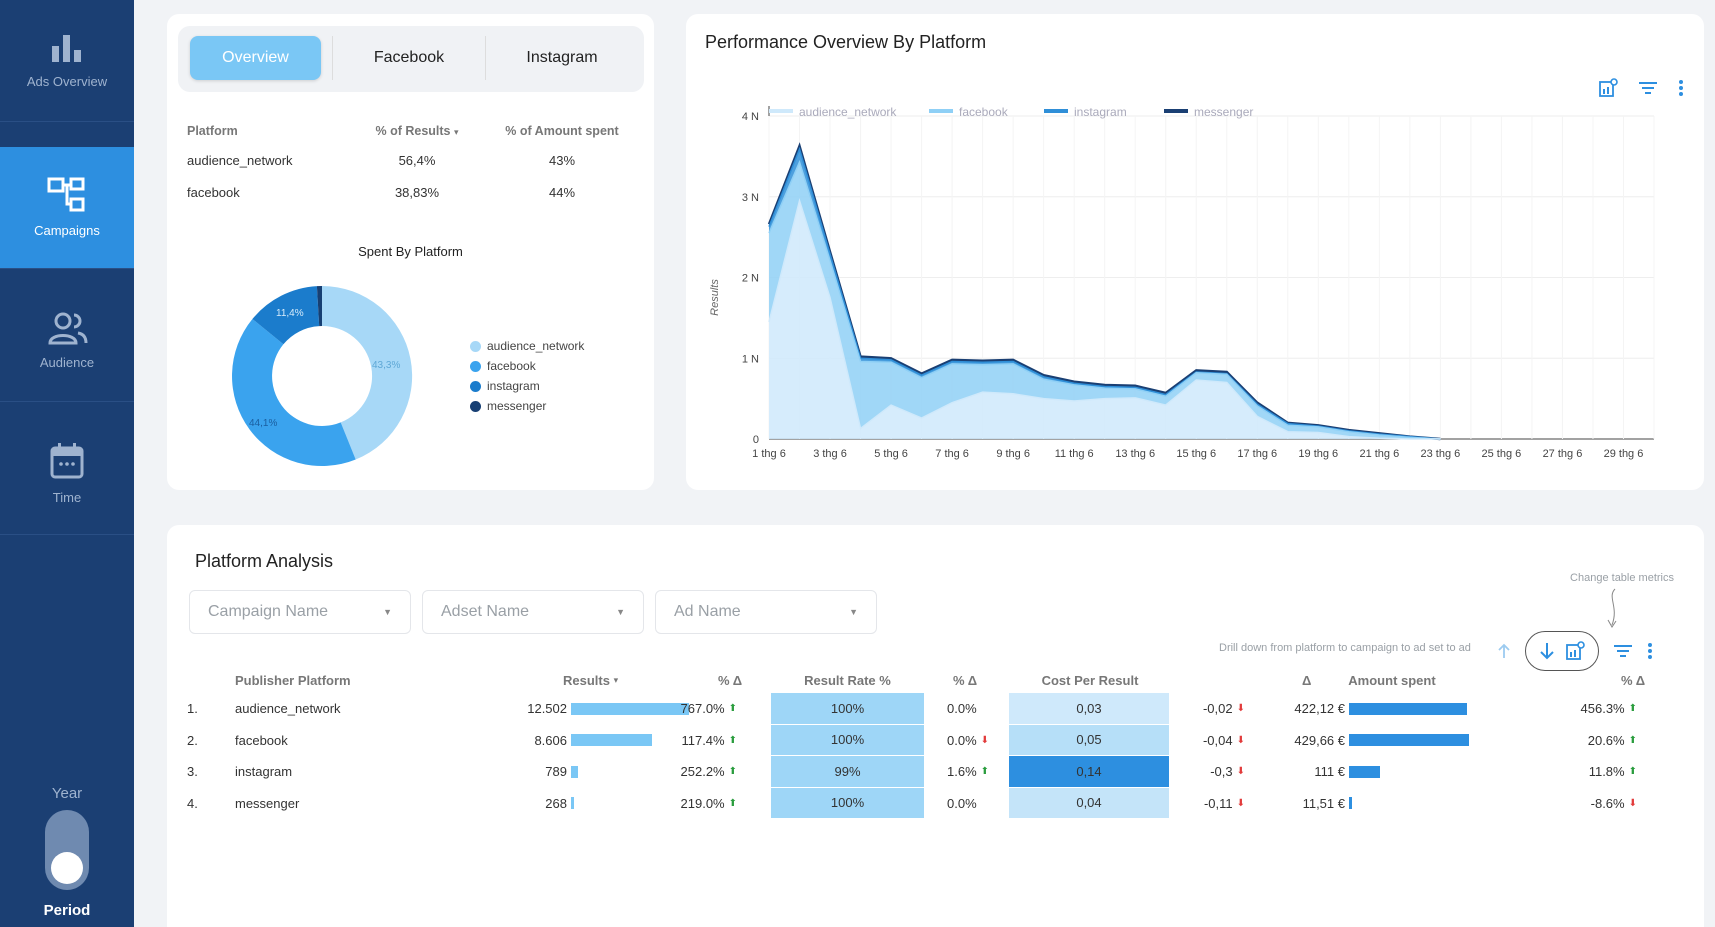 This screenshot has height=927, width=1715. Describe the element at coordinates (965, 680) in the screenshot. I see `column-header-rate-delta: % Δ` at that location.